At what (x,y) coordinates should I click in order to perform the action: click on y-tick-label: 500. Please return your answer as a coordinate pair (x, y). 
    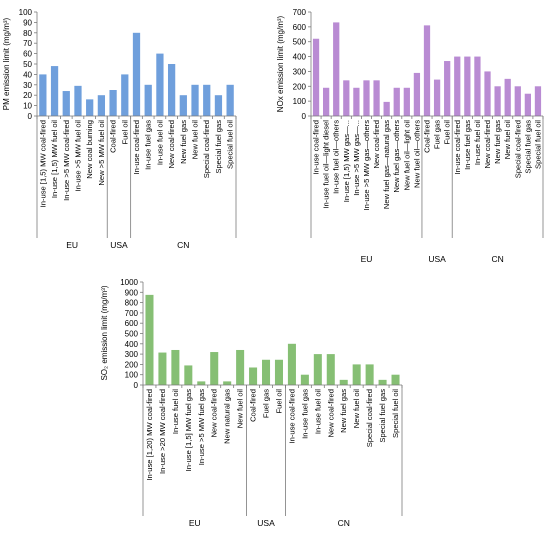
    Looking at the image, I should click on (132, 334).